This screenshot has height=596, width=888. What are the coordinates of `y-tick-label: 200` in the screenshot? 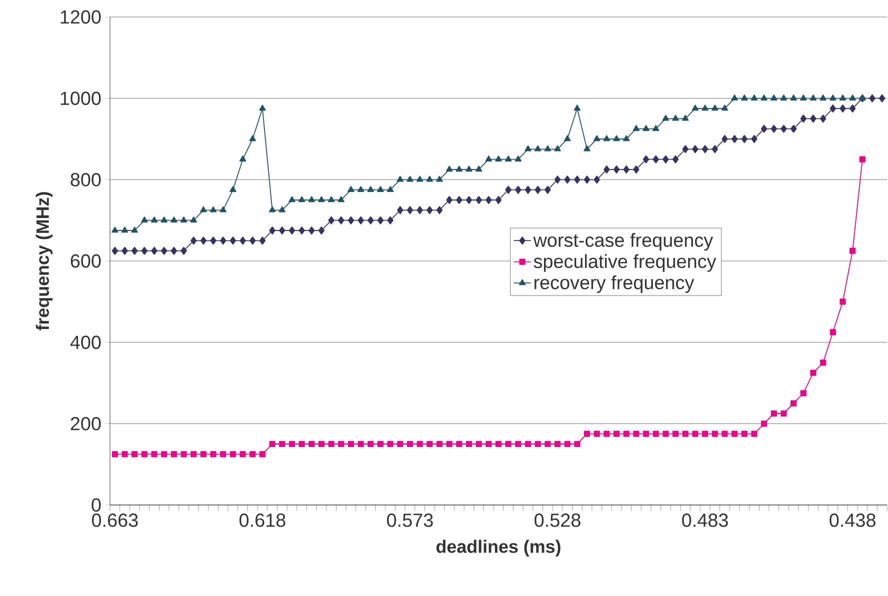 It's located at (85, 423).